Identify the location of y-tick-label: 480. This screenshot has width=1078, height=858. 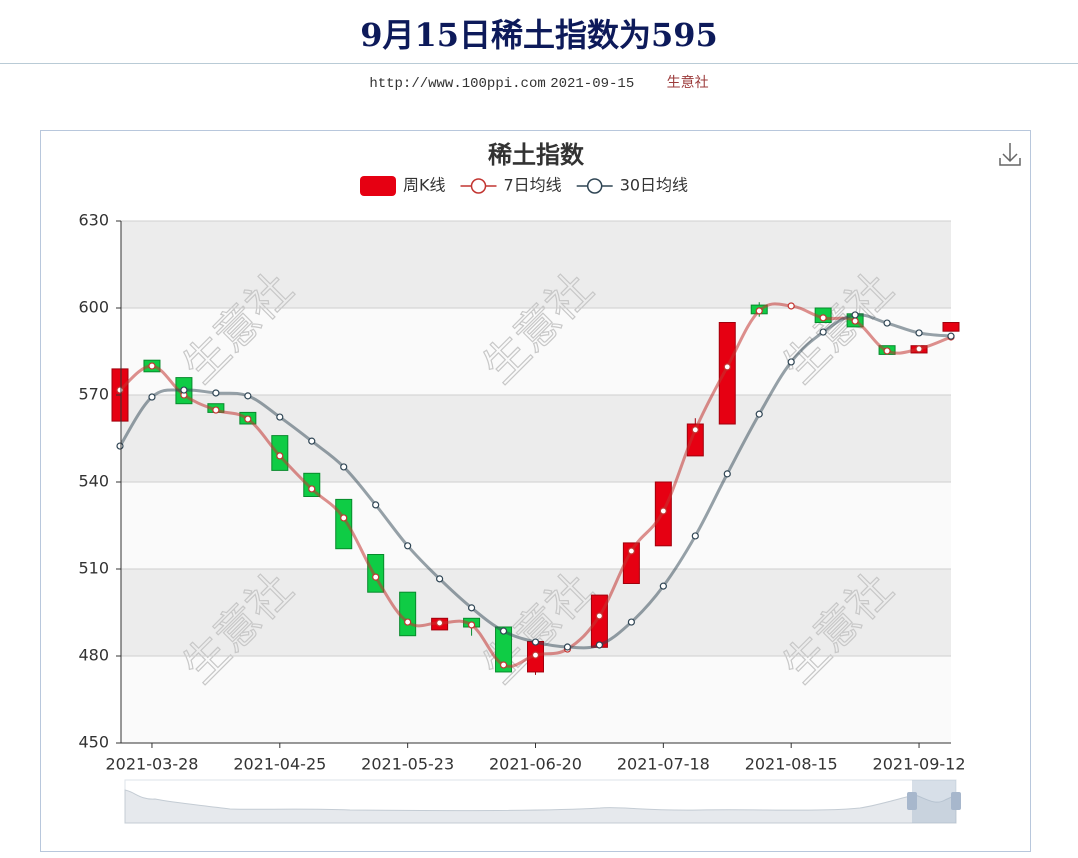
(93, 655).